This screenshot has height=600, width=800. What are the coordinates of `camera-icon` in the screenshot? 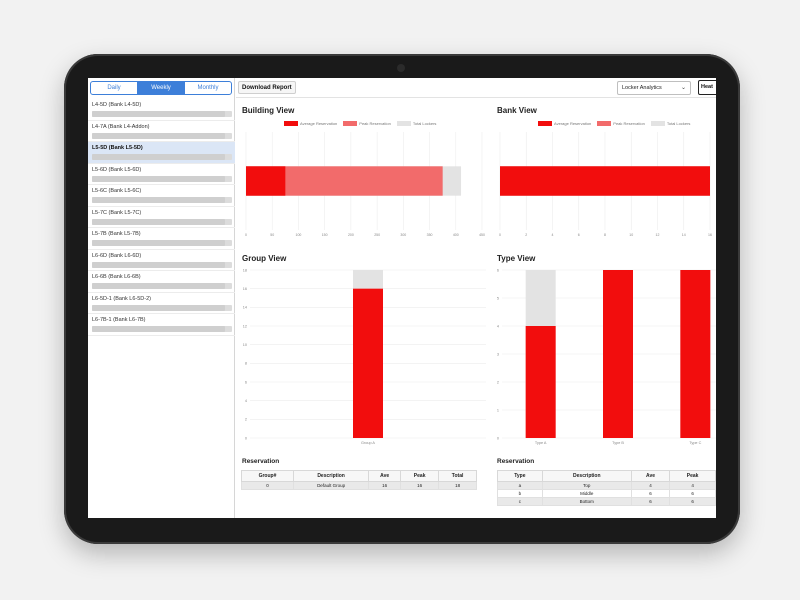 It's located at (401, 68).